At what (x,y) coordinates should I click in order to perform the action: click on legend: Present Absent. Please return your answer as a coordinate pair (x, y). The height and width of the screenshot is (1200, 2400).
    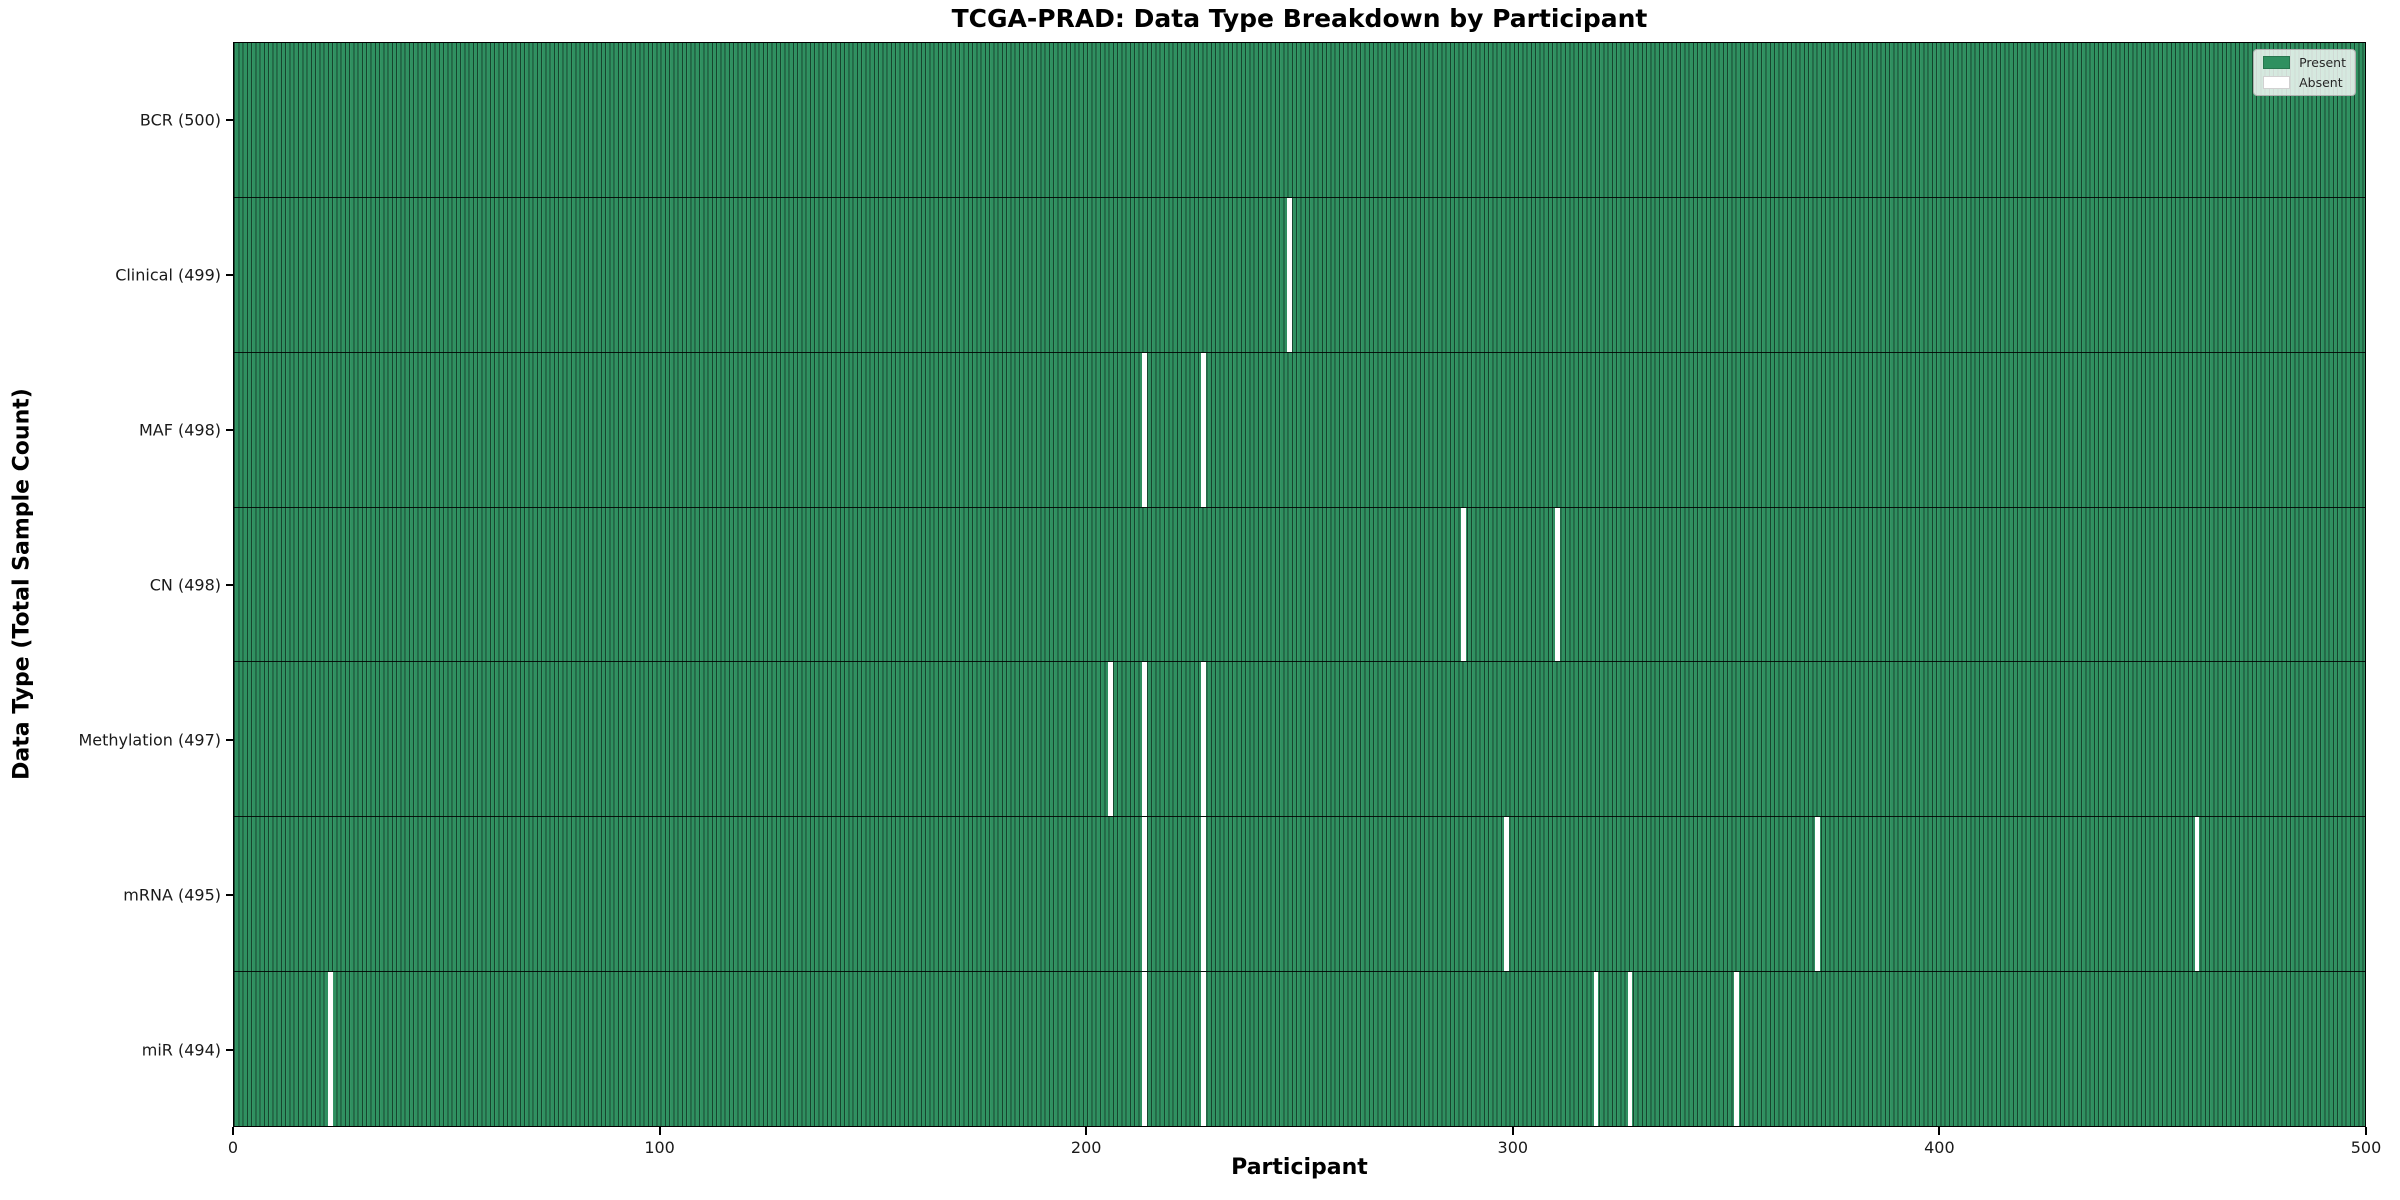
    Looking at the image, I should click on (2304, 72).